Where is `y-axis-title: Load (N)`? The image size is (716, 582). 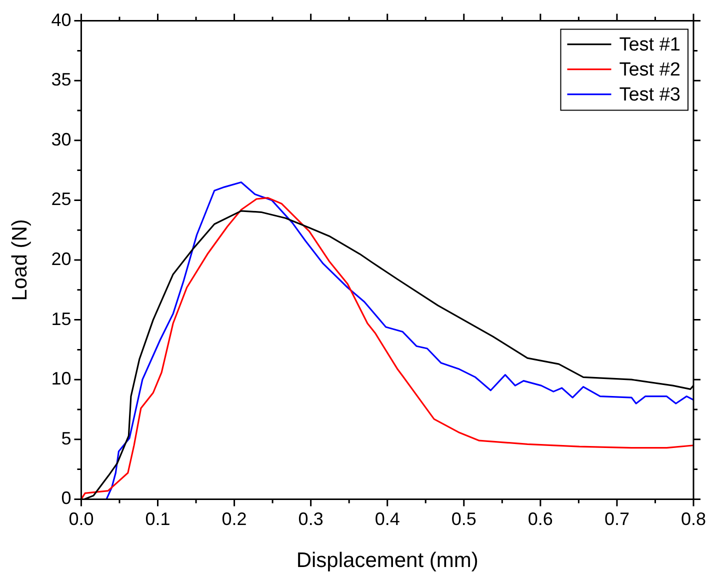 y-axis-title: Load (N) is located at coordinates (20, 260).